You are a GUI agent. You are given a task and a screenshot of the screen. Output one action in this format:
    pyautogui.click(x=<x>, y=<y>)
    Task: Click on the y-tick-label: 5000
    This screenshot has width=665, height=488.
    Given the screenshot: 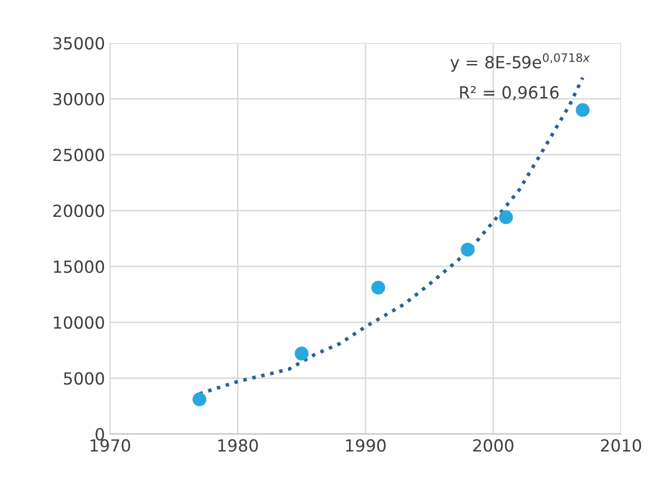 What is the action you would take?
    pyautogui.click(x=84, y=378)
    